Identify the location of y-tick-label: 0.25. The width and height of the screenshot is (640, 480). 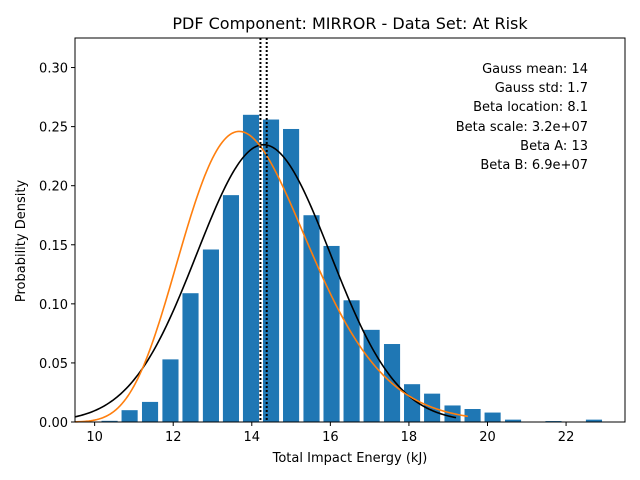
(53, 128).